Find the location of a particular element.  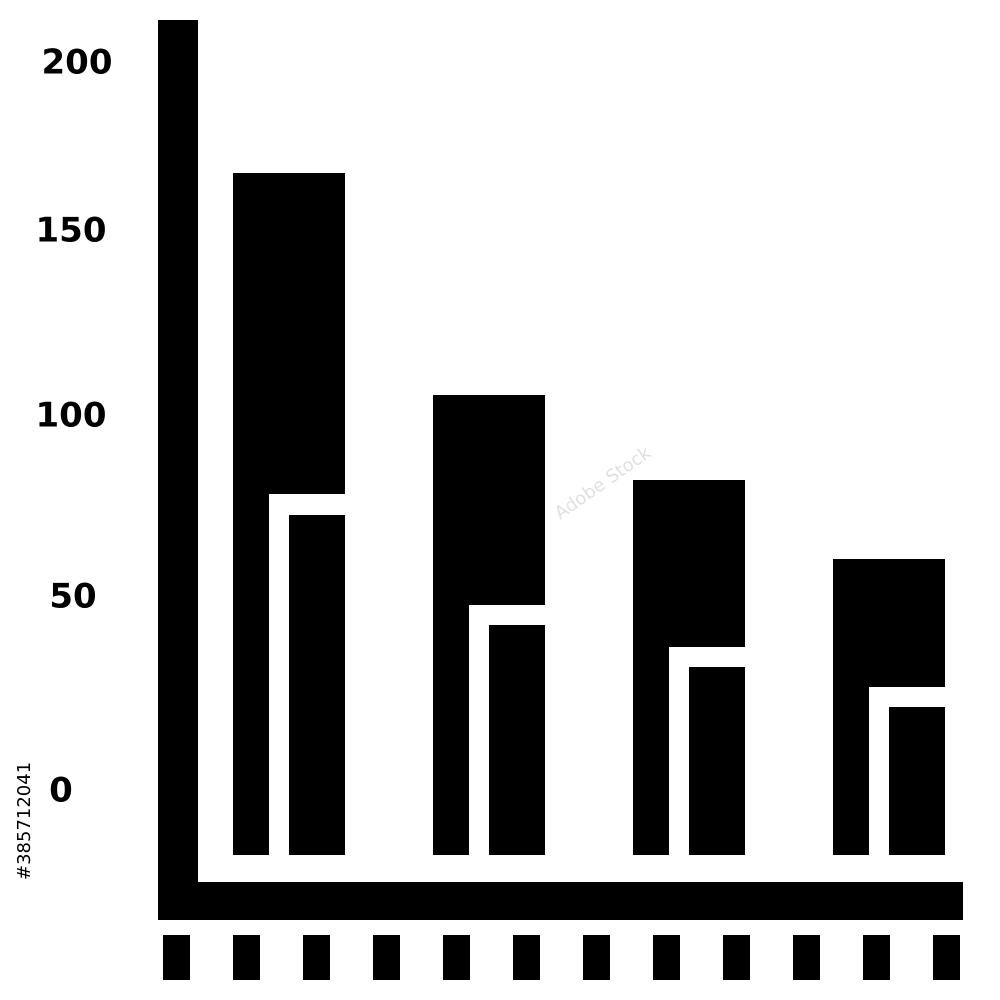

watermark-id: #385712041 is located at coordinates (24, 821).